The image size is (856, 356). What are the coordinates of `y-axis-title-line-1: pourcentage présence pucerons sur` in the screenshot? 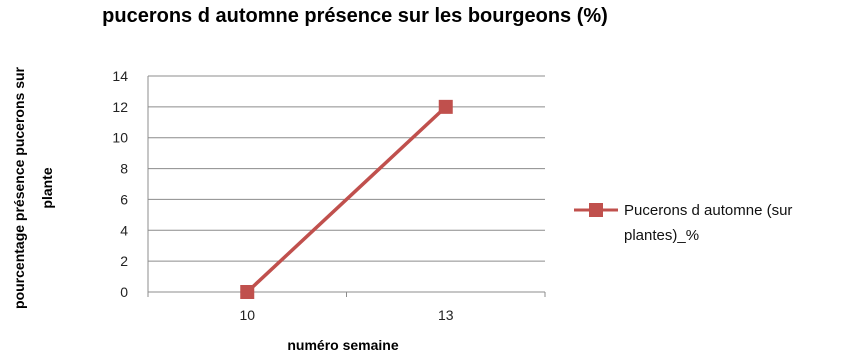 It's located at (19, 187).